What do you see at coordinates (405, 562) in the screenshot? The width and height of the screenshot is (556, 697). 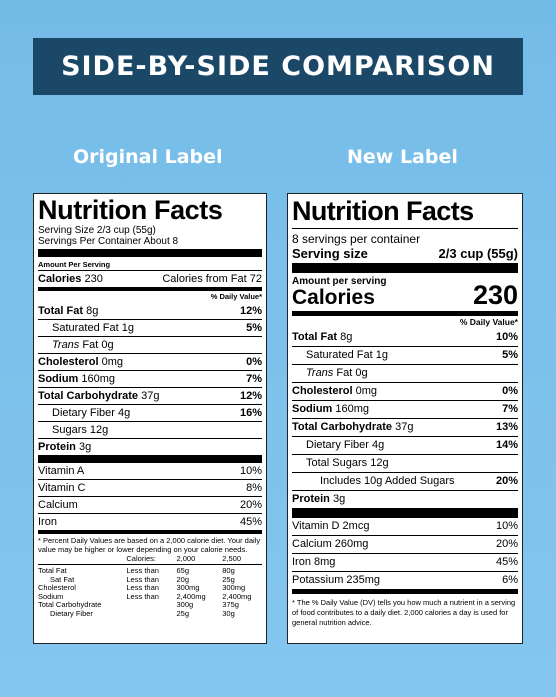 I see `vitamin-row: Iron 8mg 45%` at bounding box center [405, 562].